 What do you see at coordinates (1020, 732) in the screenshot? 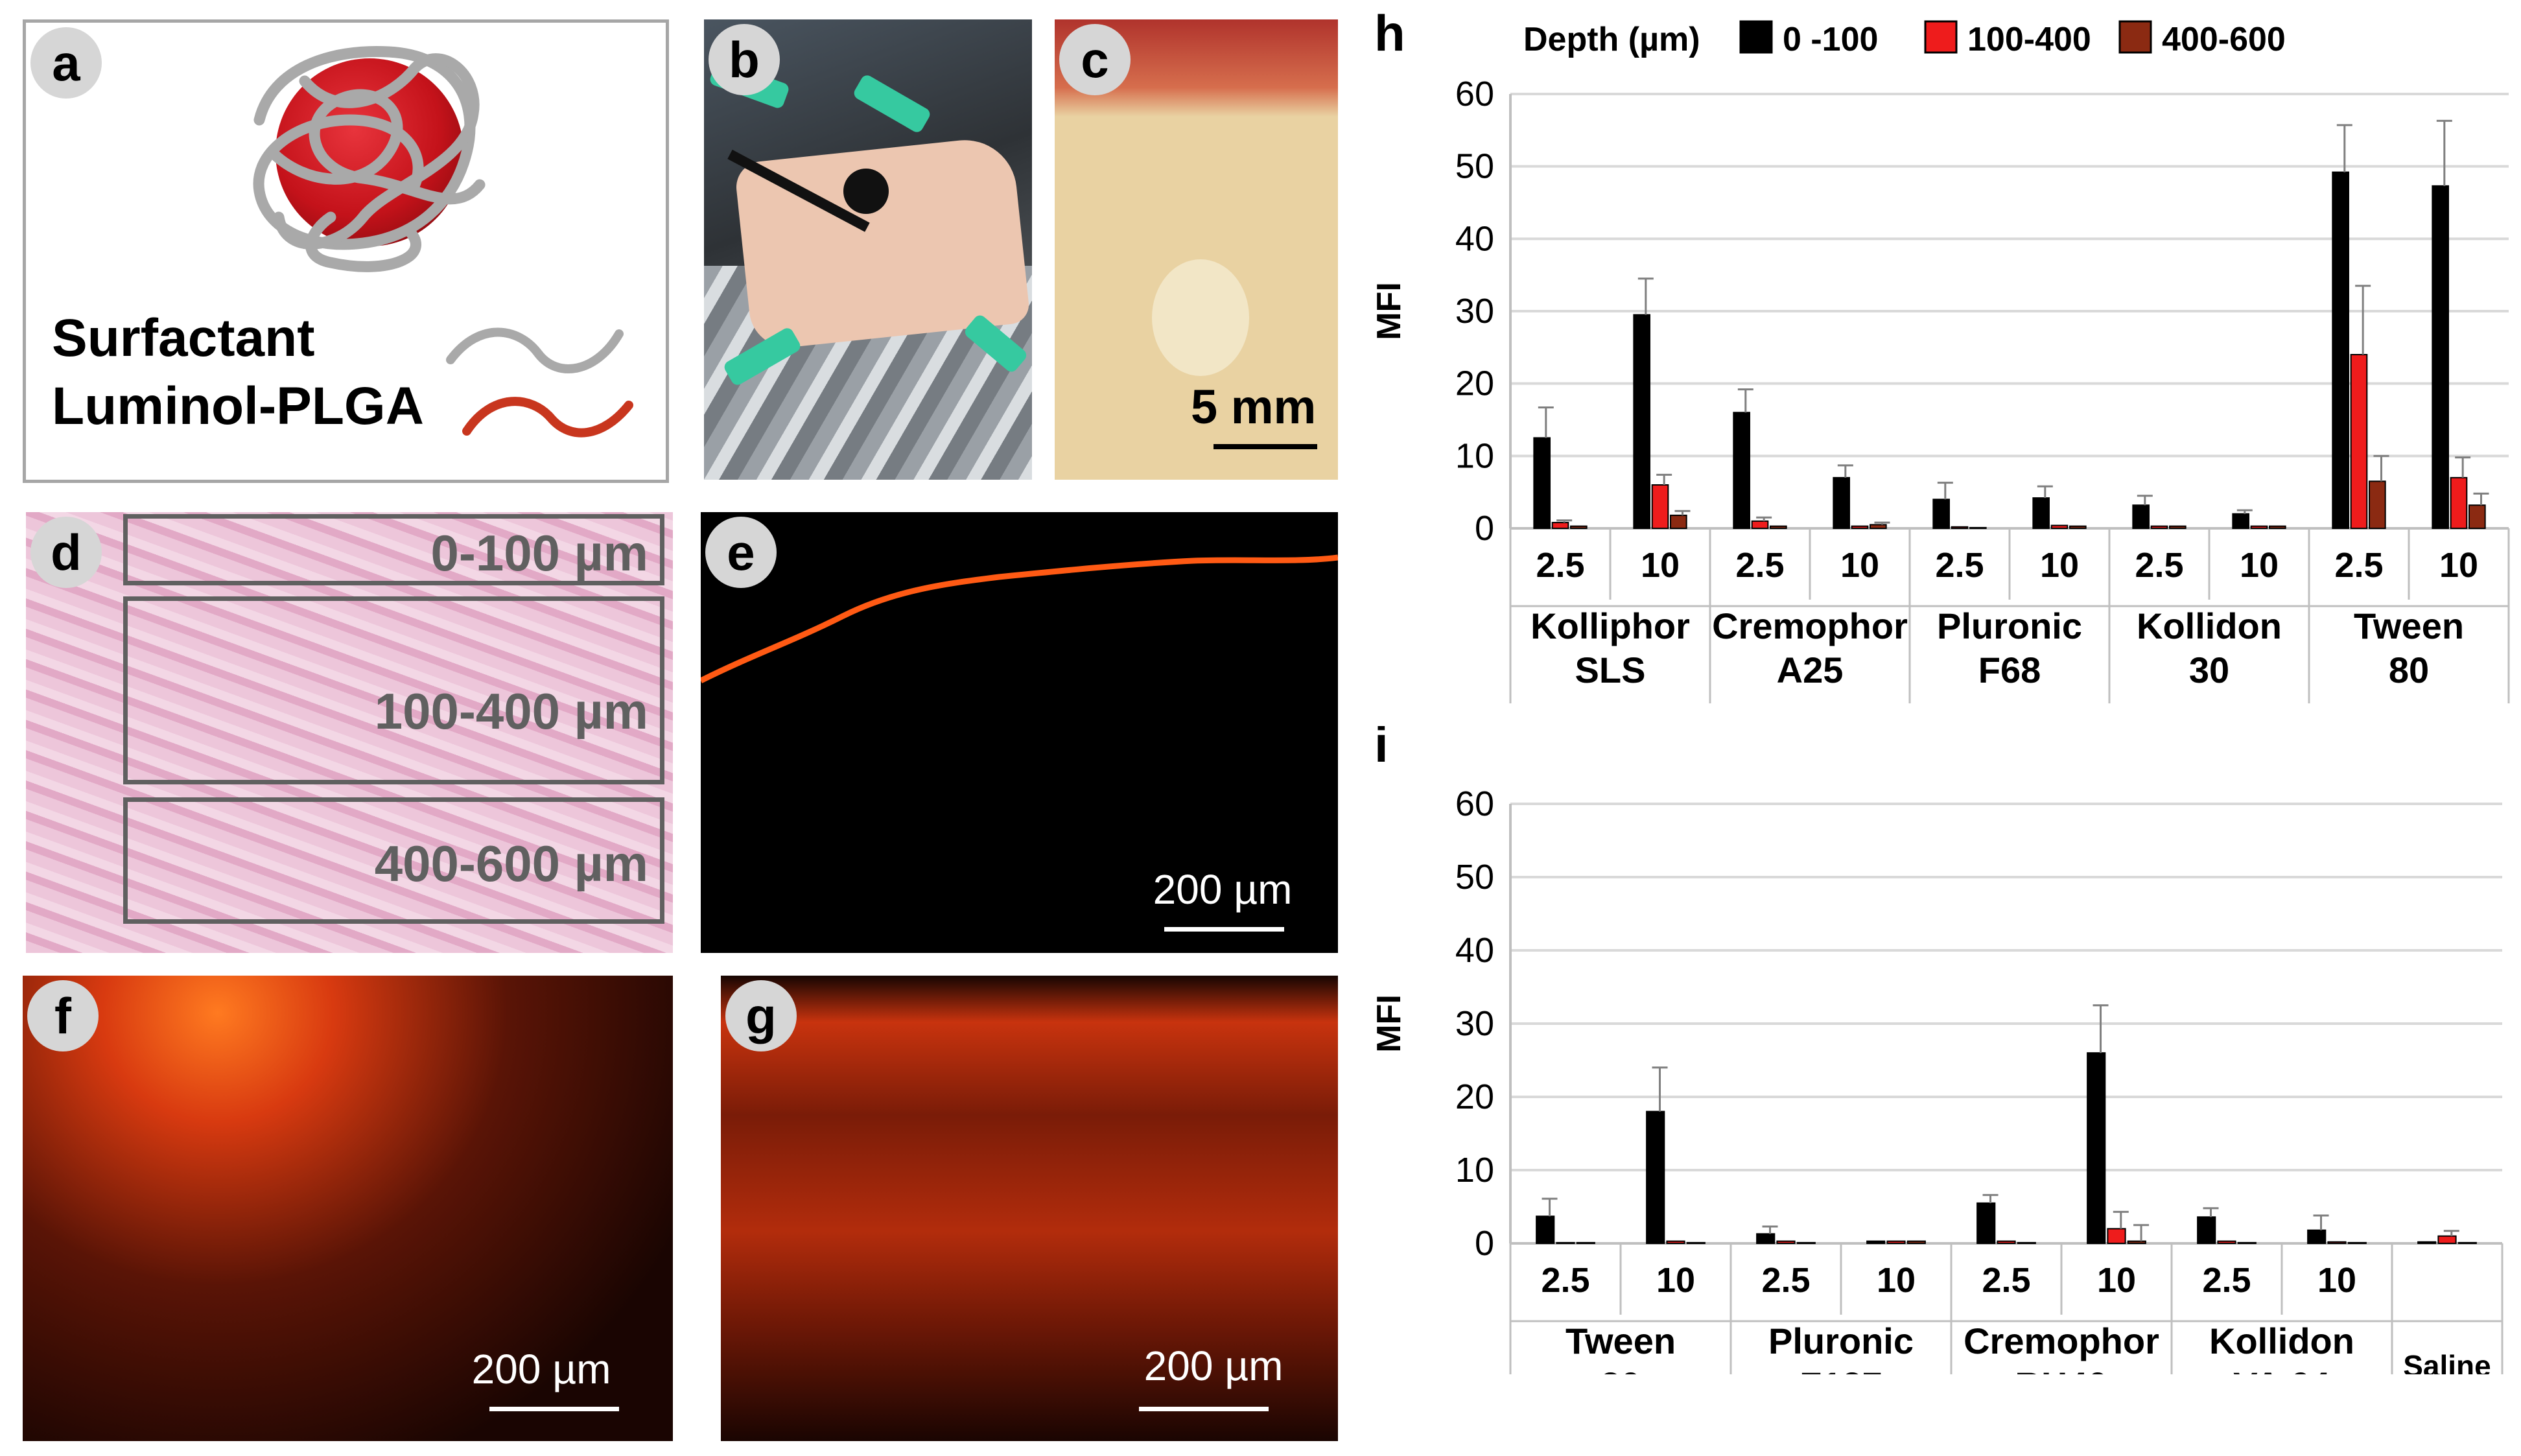
I see `panel-e-fluorescence: e 200 µm` at bounding box center [1020, 732].